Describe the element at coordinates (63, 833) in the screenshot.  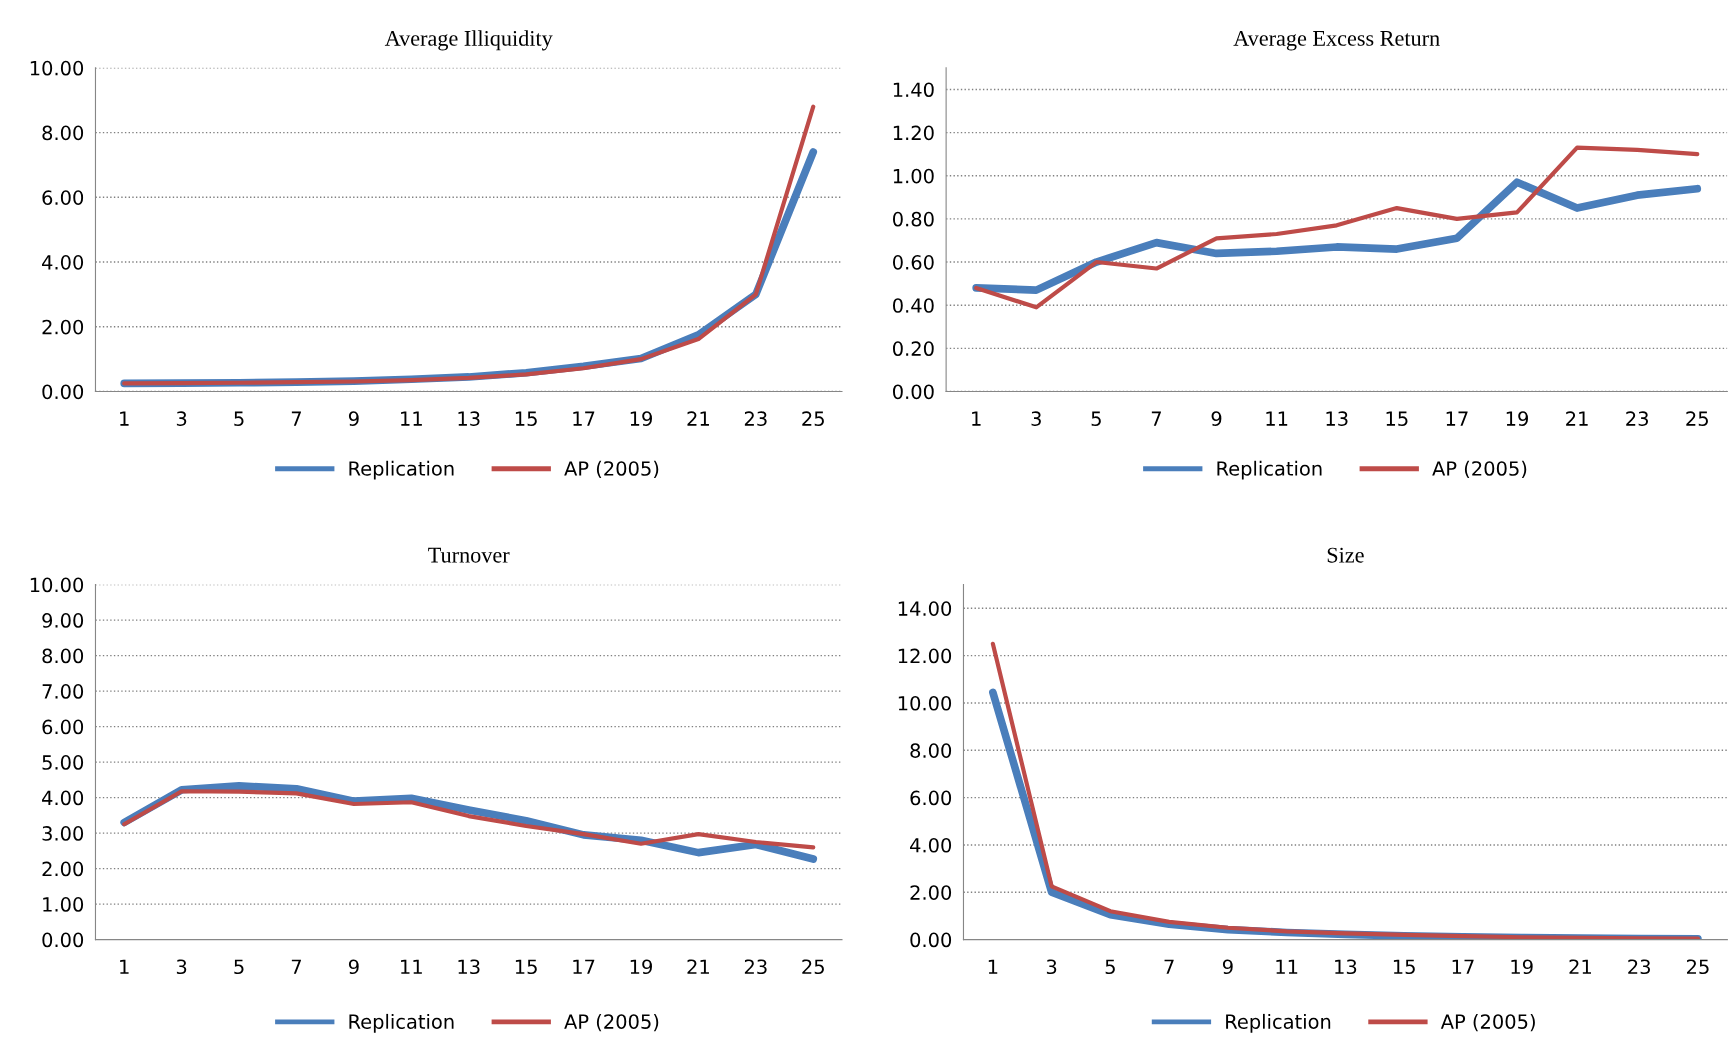
I see `y-tick-label: 3.00` at that location.